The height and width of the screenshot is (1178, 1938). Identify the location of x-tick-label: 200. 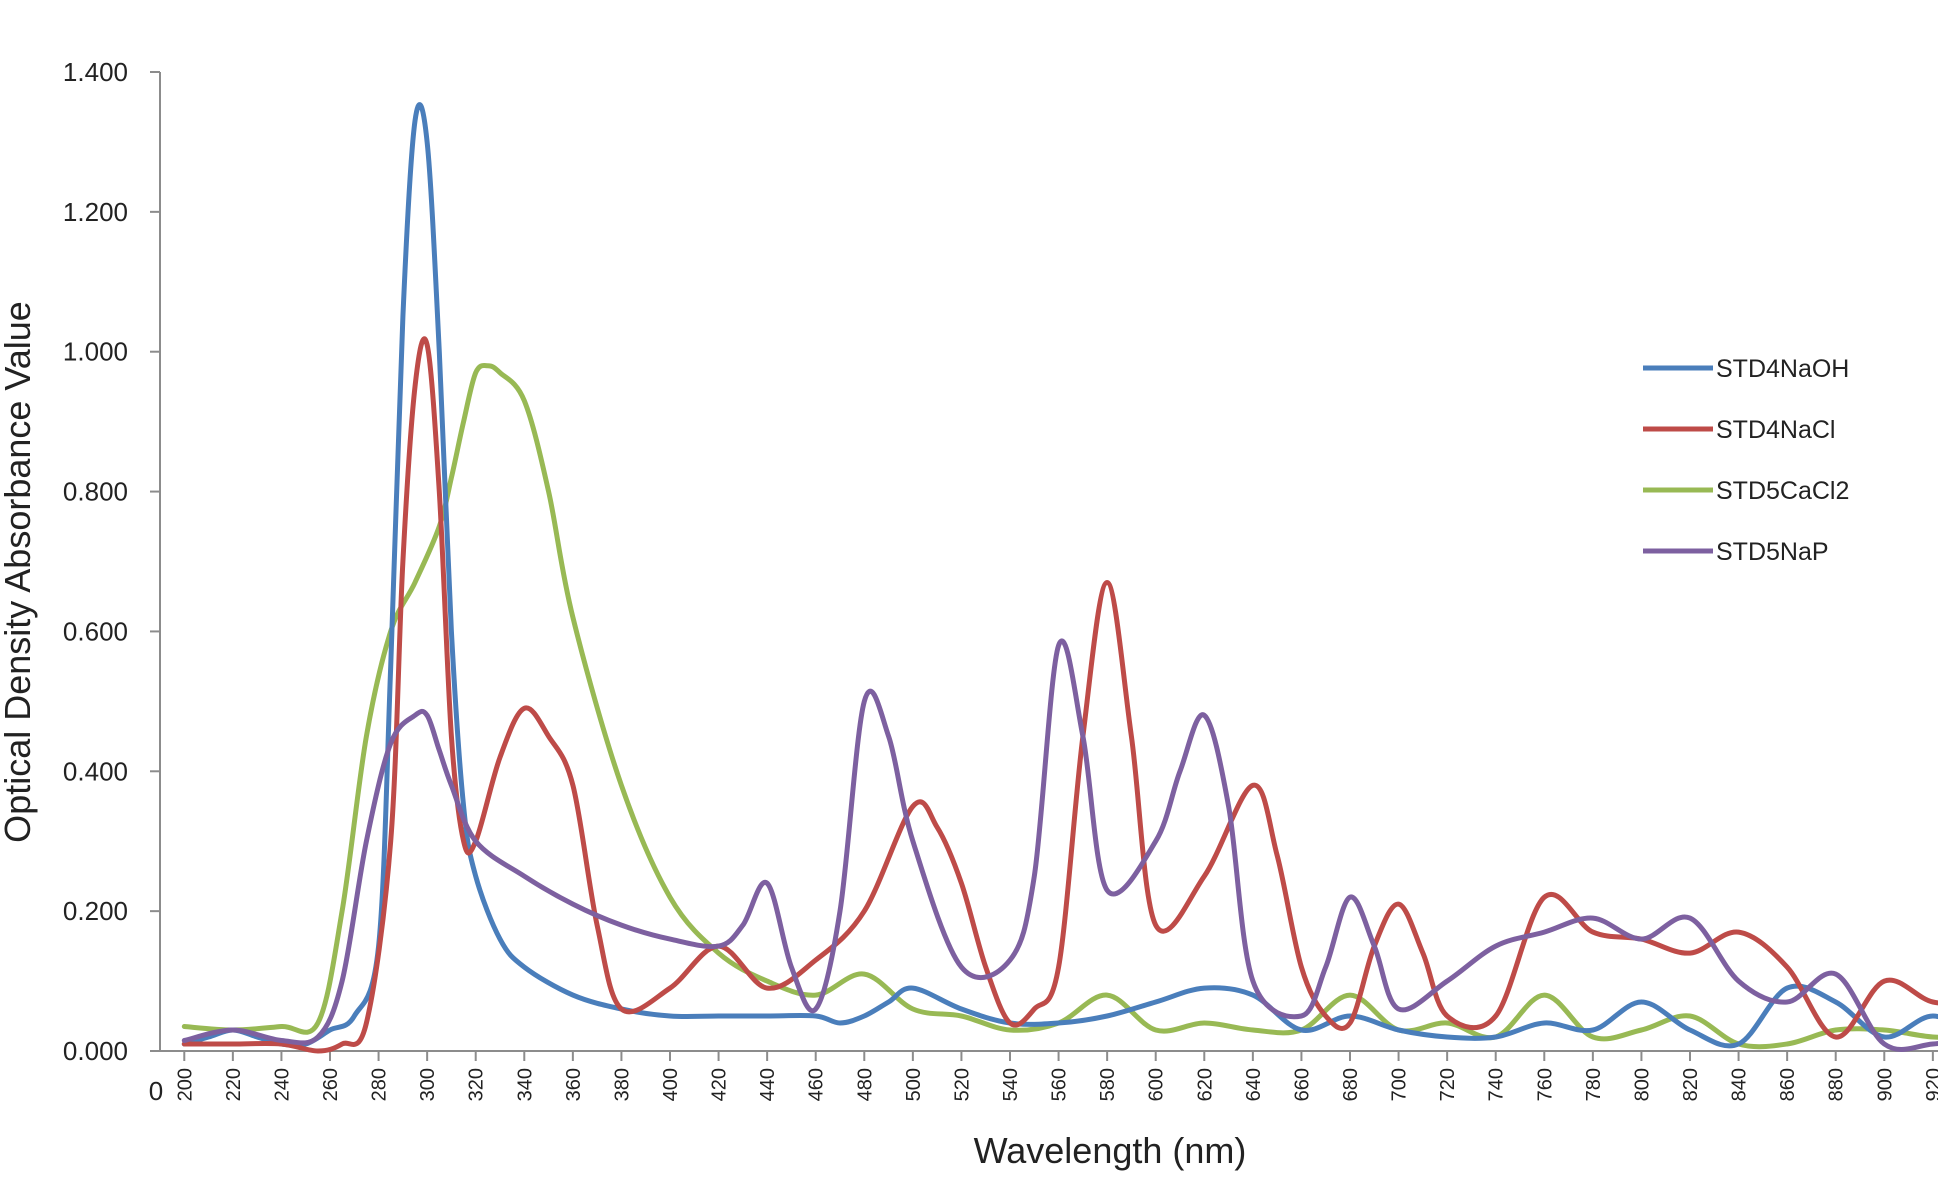
(185, 1084).